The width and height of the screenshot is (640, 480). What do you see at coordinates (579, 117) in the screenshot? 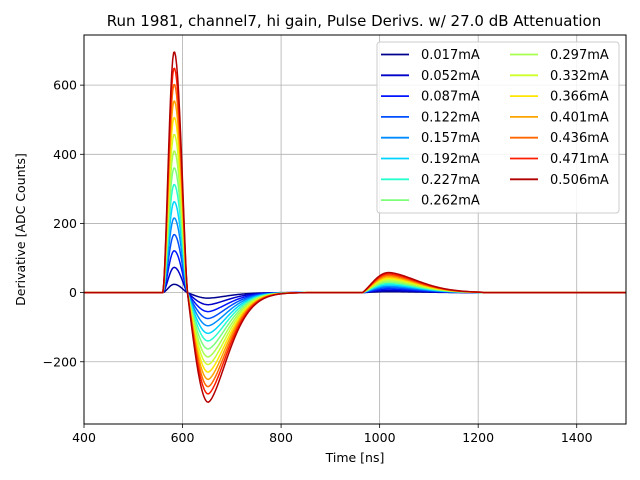
I see `legend-label: 0.401mA` at bounding box center [579, 117].